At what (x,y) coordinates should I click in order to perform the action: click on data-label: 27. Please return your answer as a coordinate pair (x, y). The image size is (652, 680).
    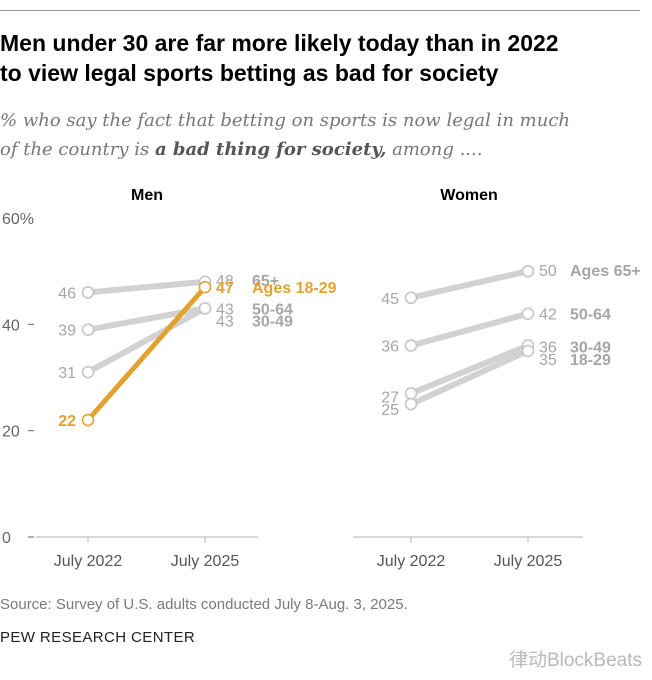
    Looking at the image, I should click on (390, 397).